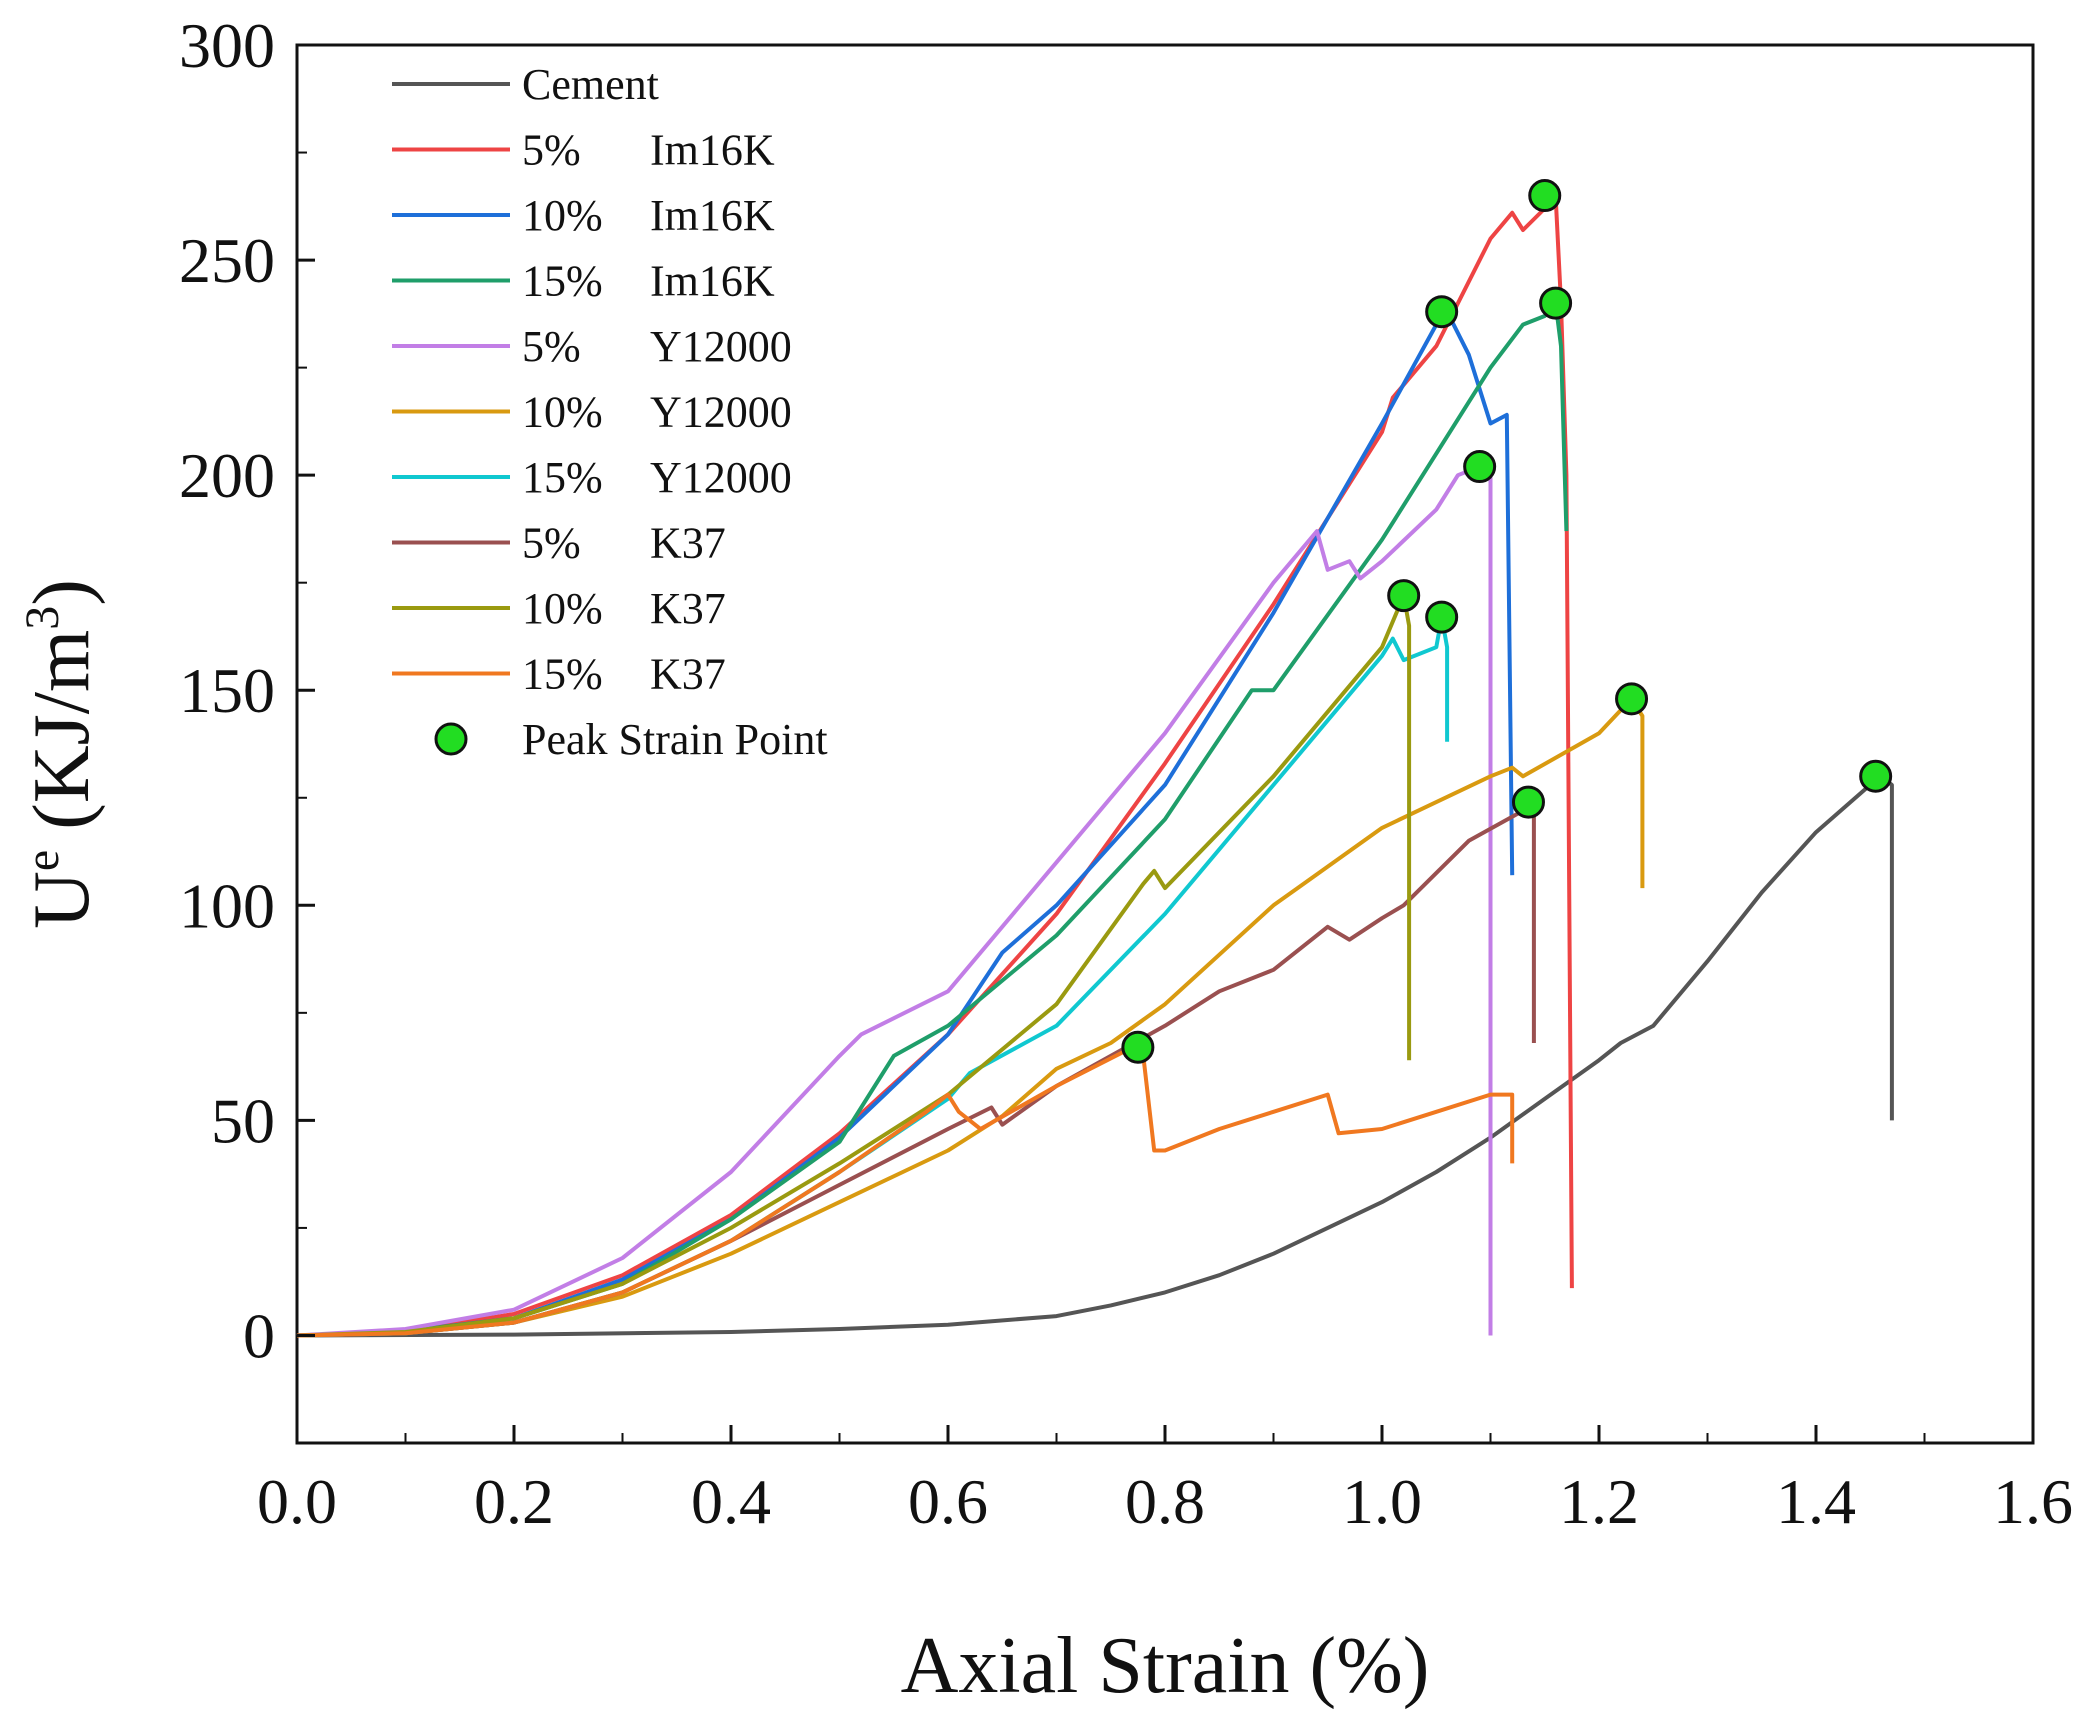 Image resolution: width=2088 pixels, height=1729 pixels. What do you see at coordinates (62, 900) in the screenshot?
I see `y-axis-title-main: U` at bounding box center [62, 900].